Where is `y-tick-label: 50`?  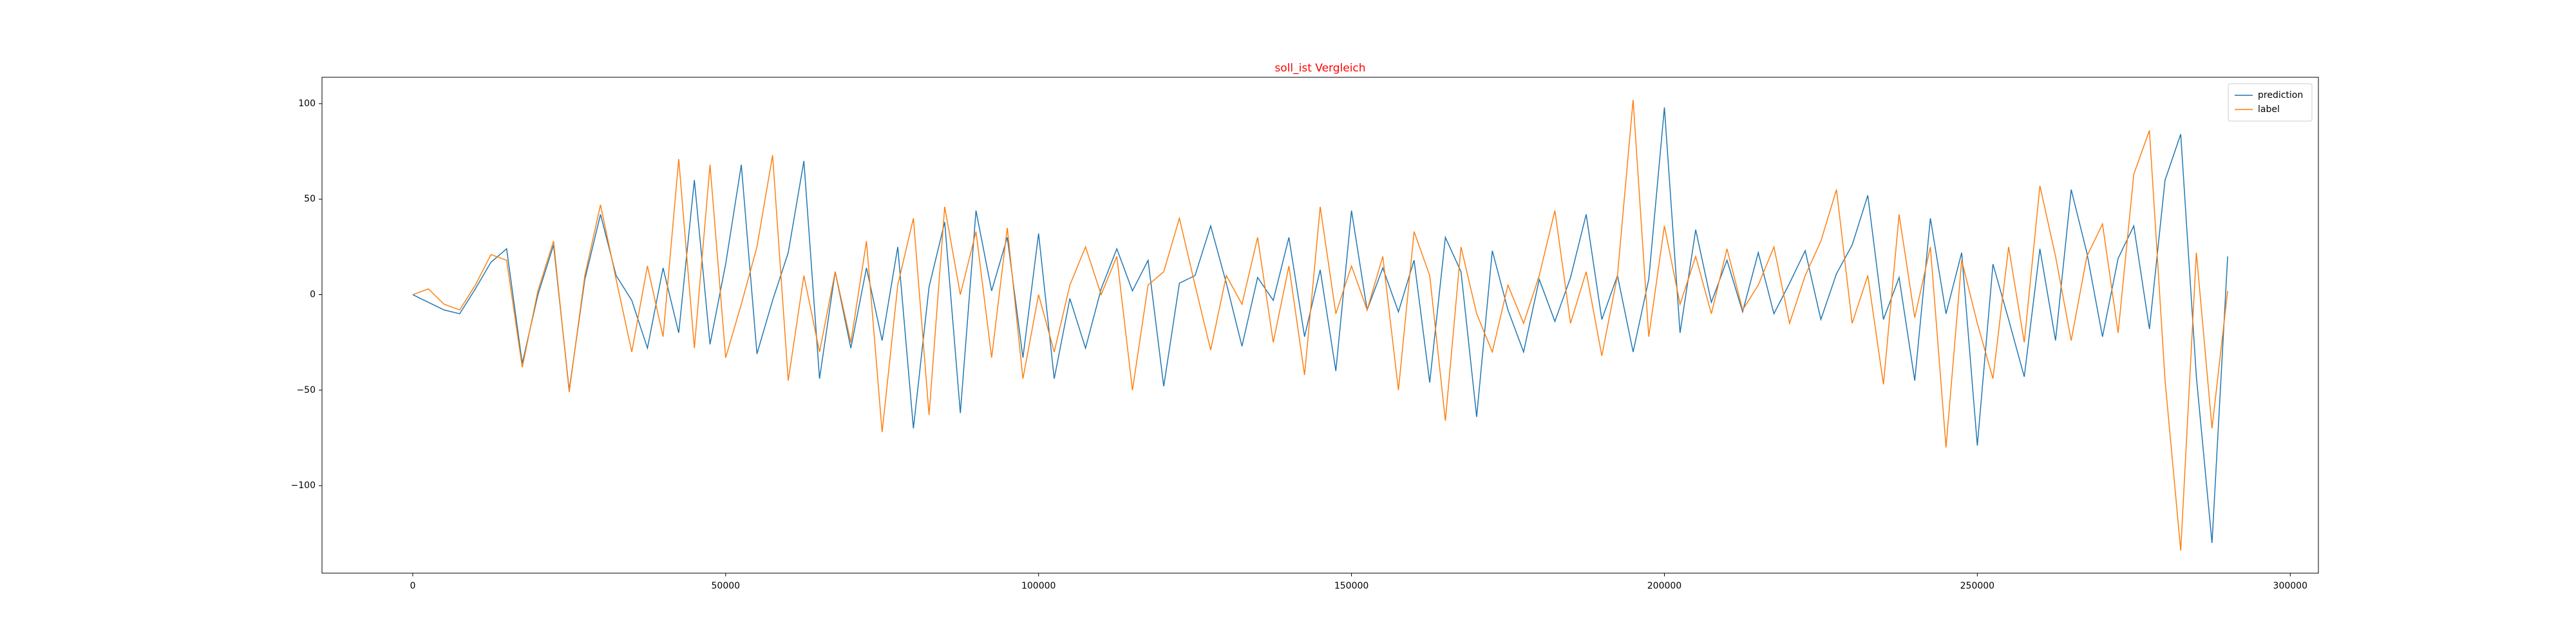
y-tick-label: 50 is located at coordinates (310, 199).